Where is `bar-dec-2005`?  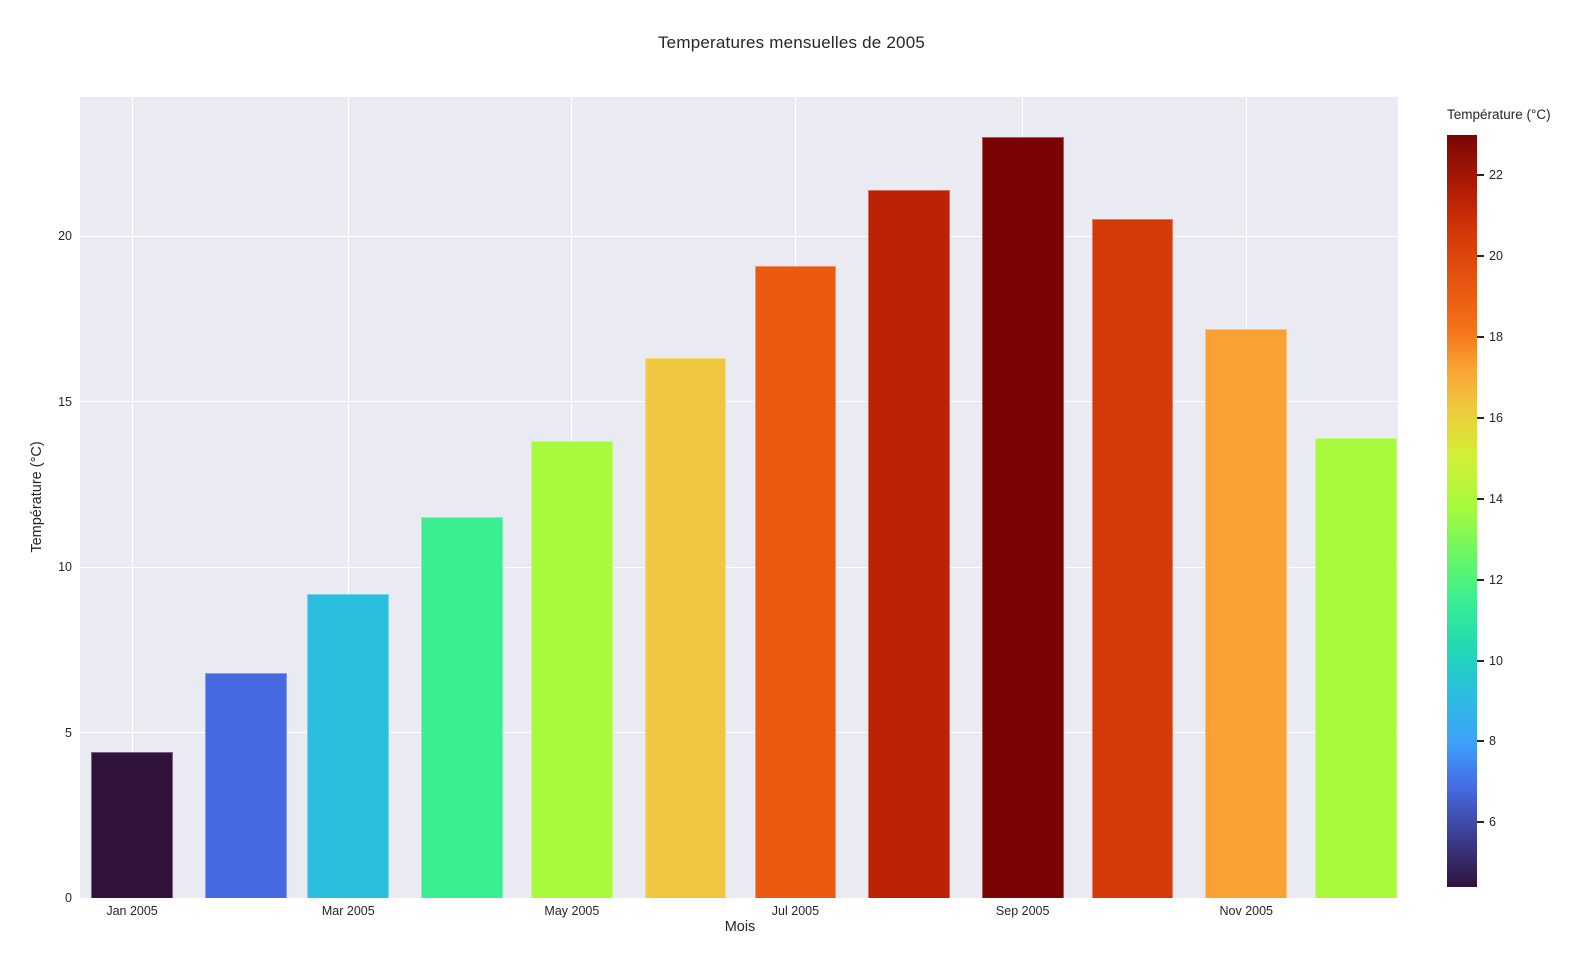
bar-dec-2005 is located at coordinates (1356, 667).